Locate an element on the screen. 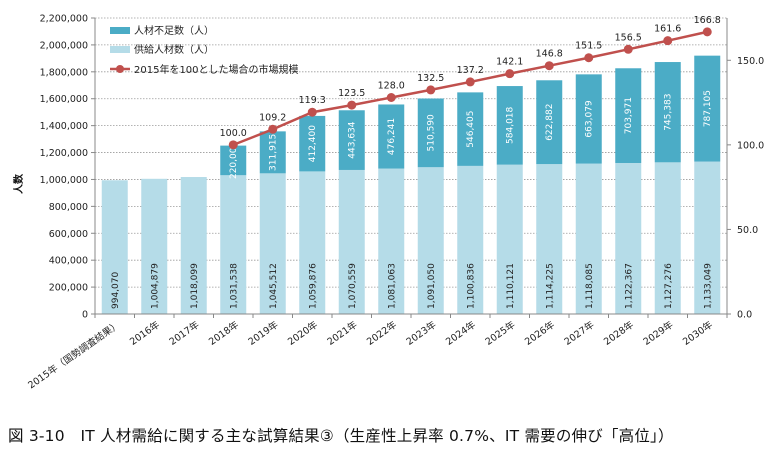  x-tick-label: 2015年（国勢調査結果） is located at coordinates (74, 355).